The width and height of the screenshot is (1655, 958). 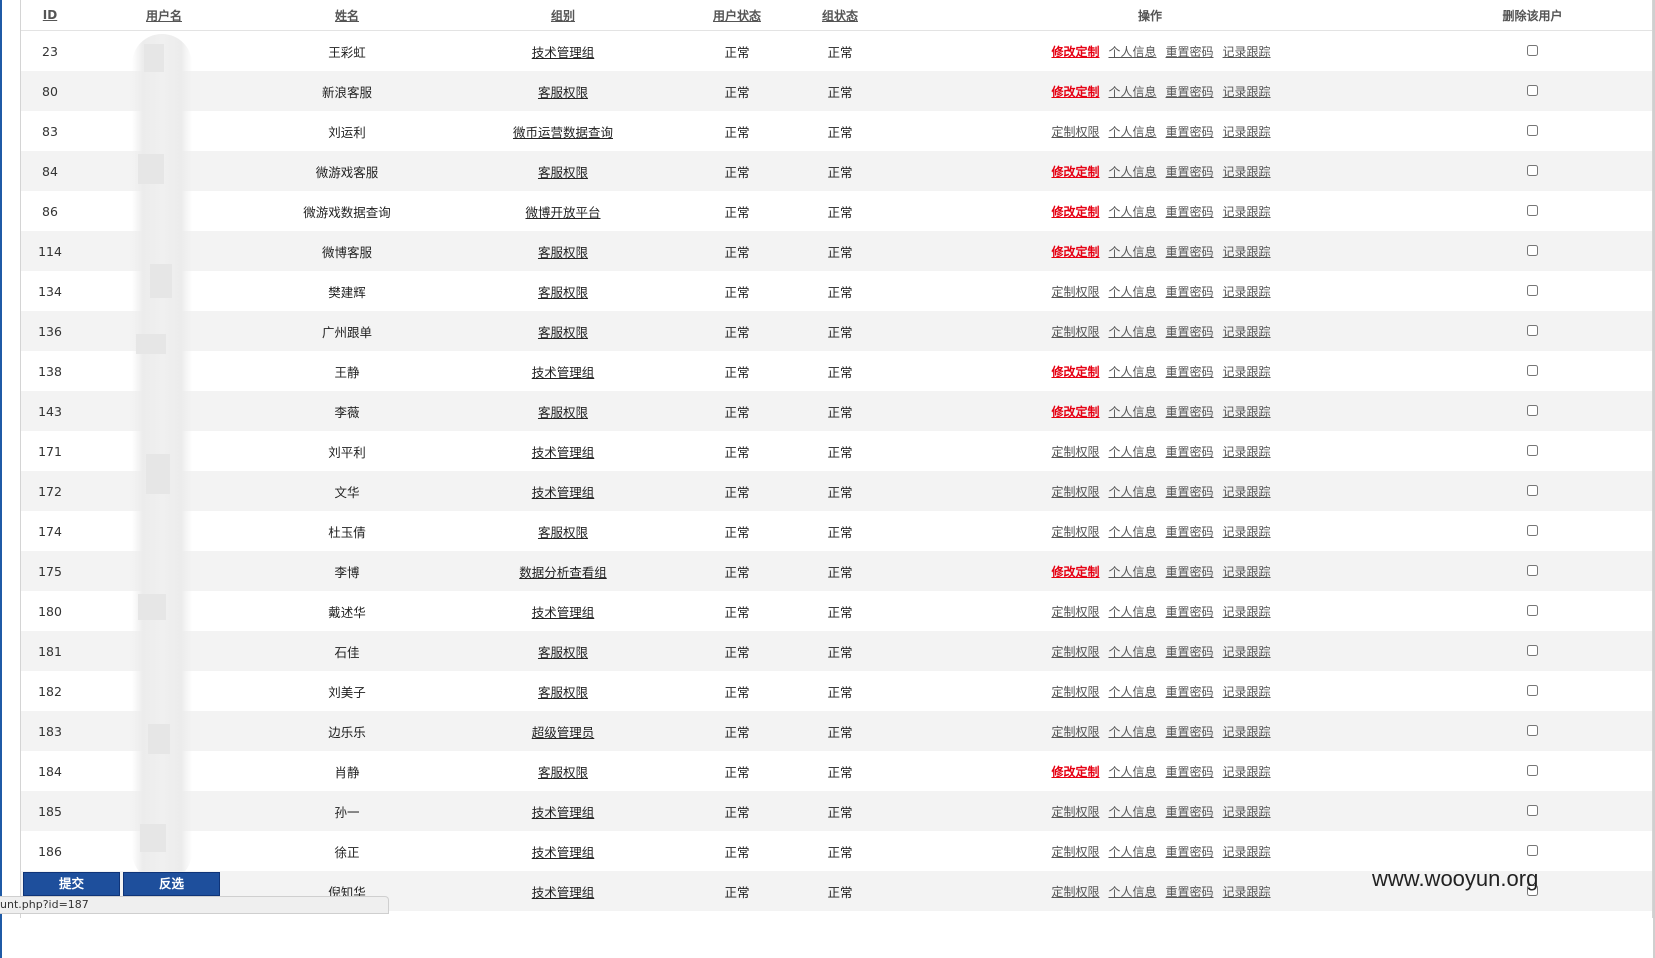 What do you see at coordinates (563, 572) in the screenshot?
I see `group-link: 数据分析查看组` at bounding box center [563, 572].